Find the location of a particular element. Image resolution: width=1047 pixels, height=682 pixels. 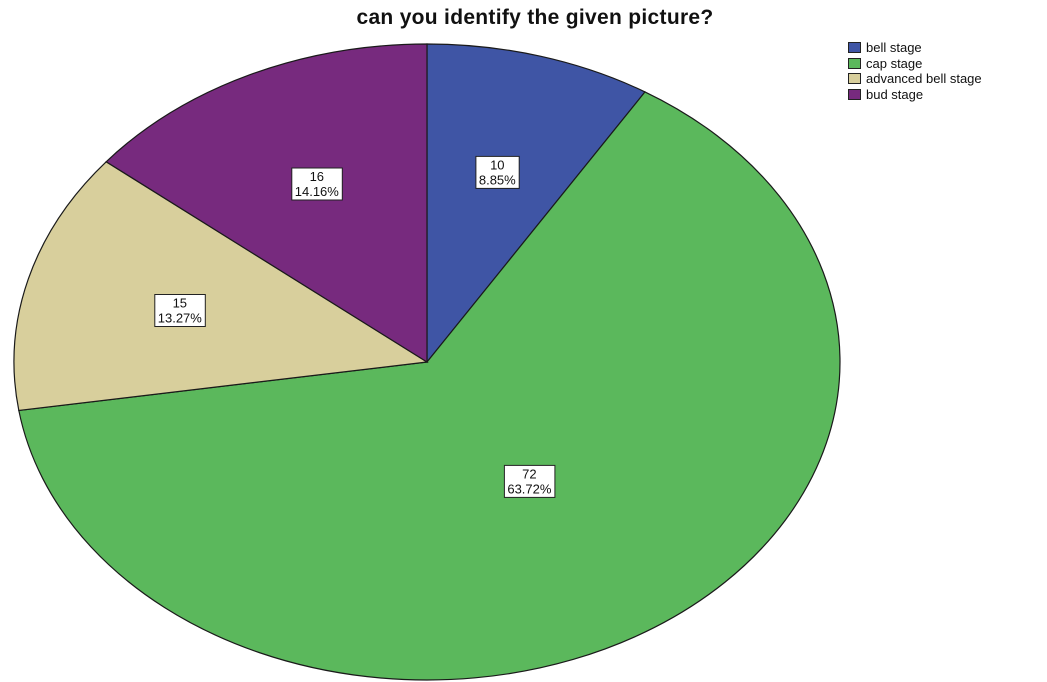

legend-item-cap-stage: cap stage is located at coordinates (915, 64).